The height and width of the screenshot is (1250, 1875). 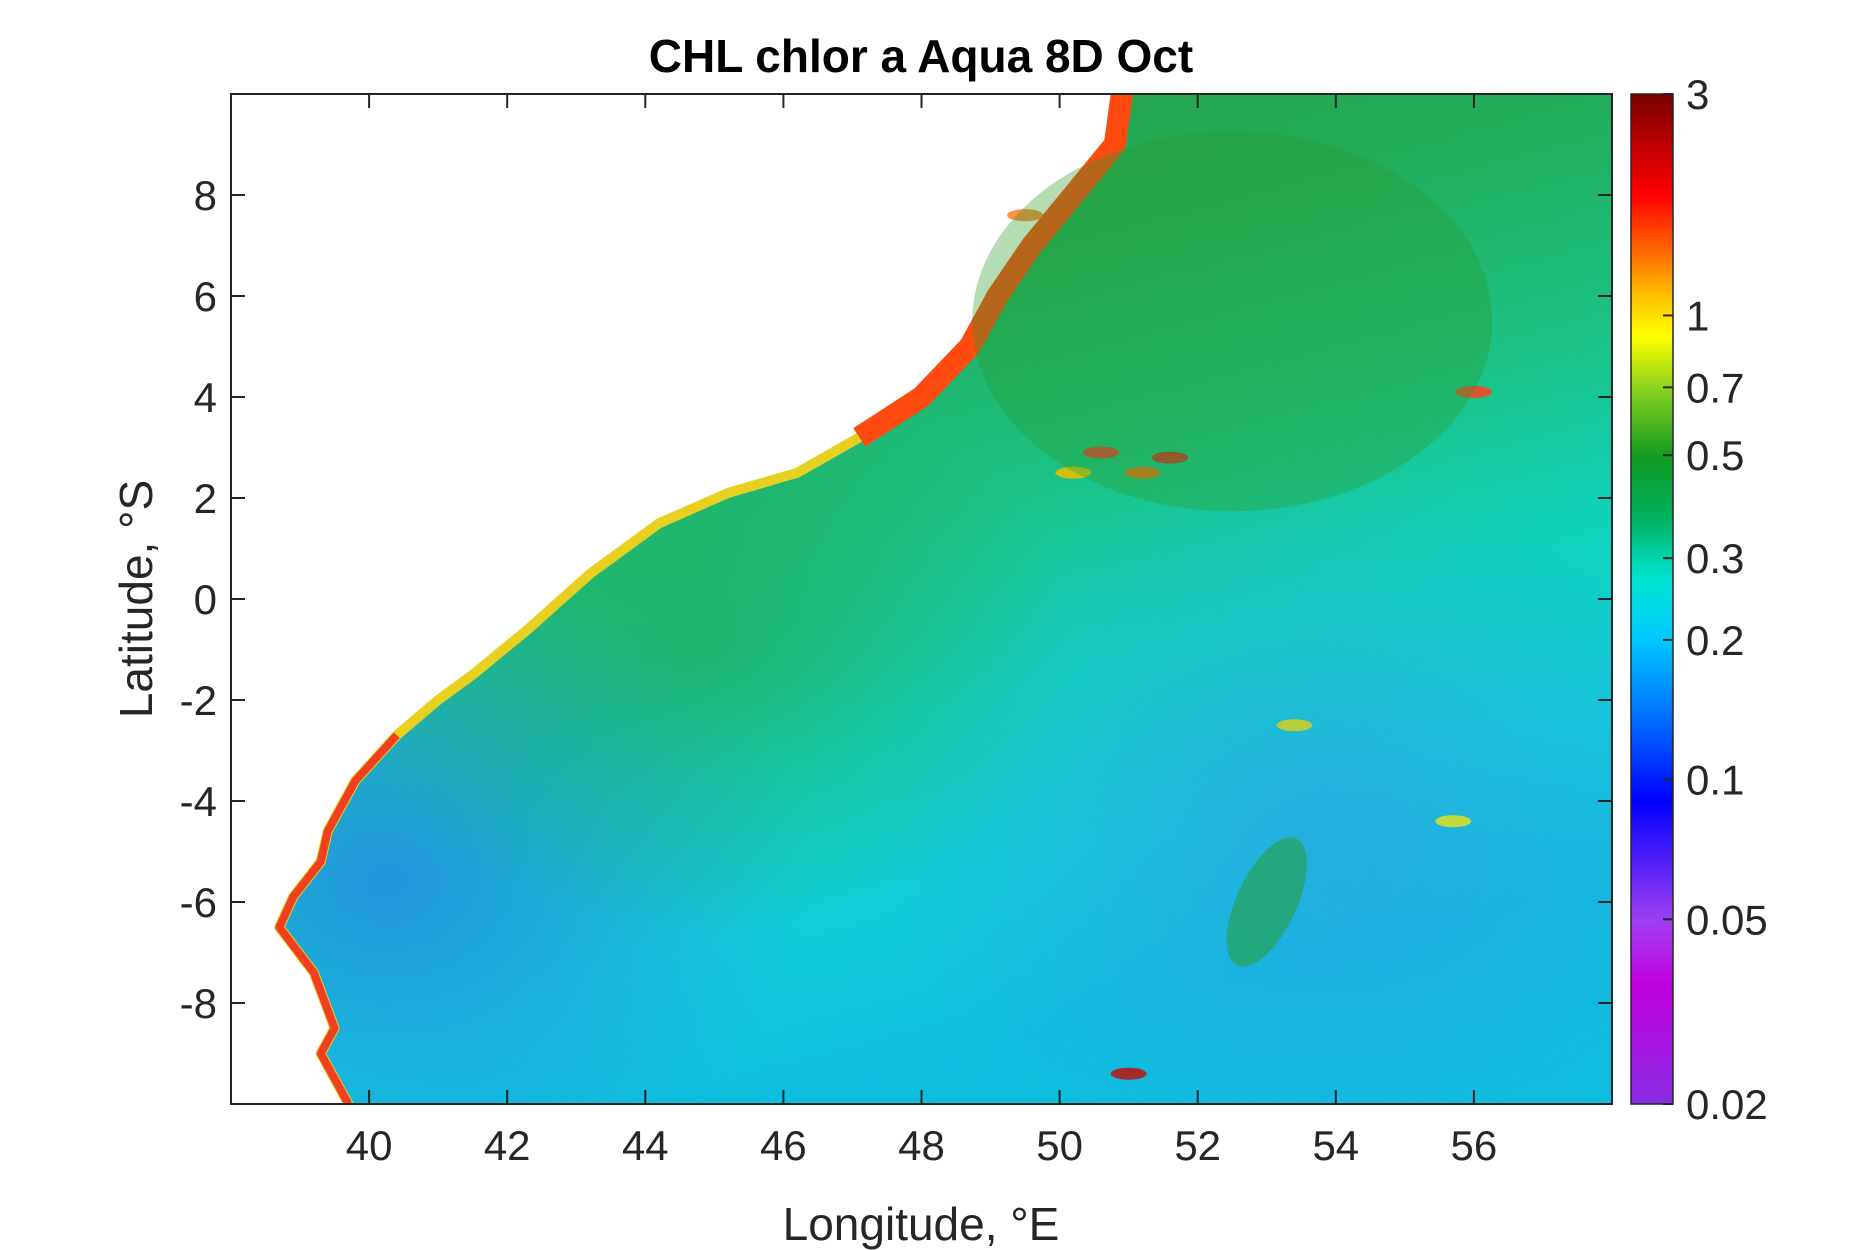 I want to click on x-tick-label: 48, so click(x=921, y=1145).